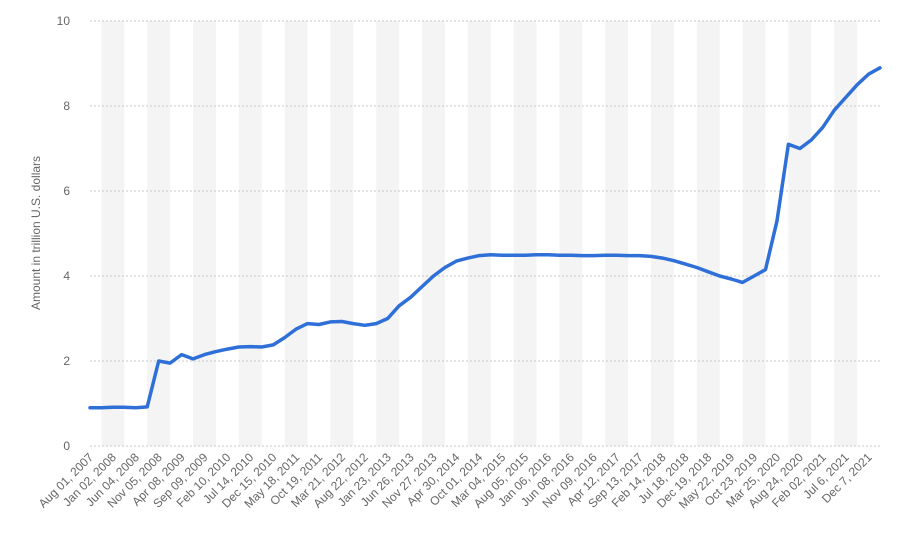 Image resolution: width=900 pixels, height=545 pixels. Describe the element at coordinates (66, 106) in the screenshot. I see `y-tick-label: 8` at that location.